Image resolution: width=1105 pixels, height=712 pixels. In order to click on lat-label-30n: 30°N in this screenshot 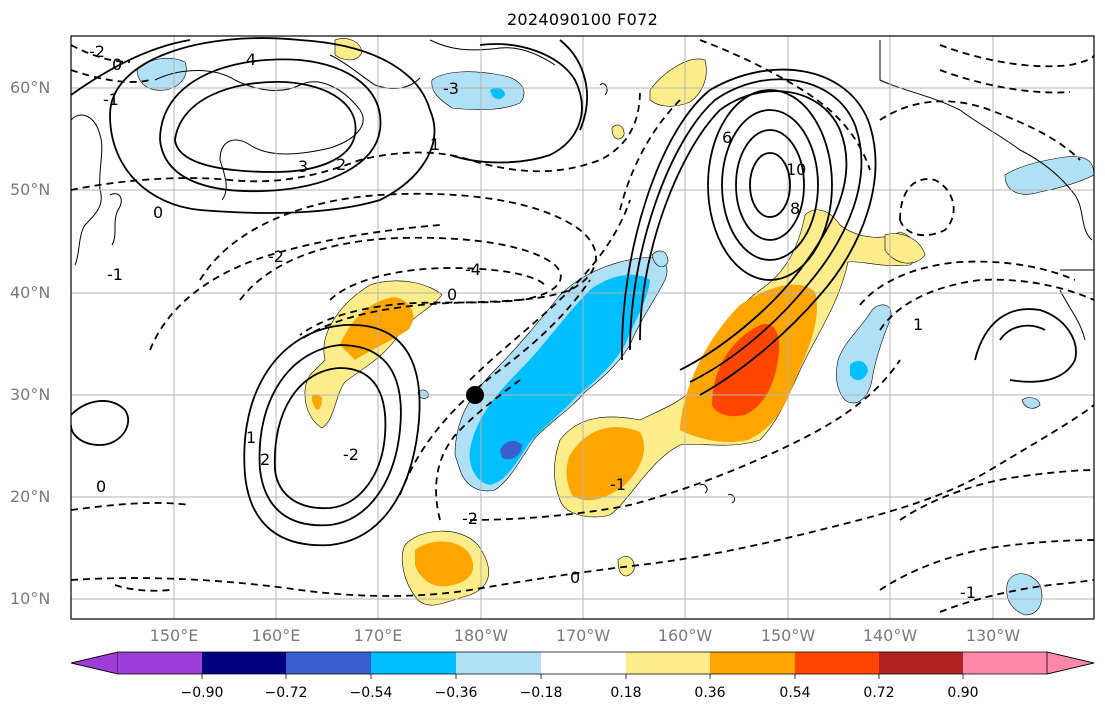, I will do `click(30, 394)`.